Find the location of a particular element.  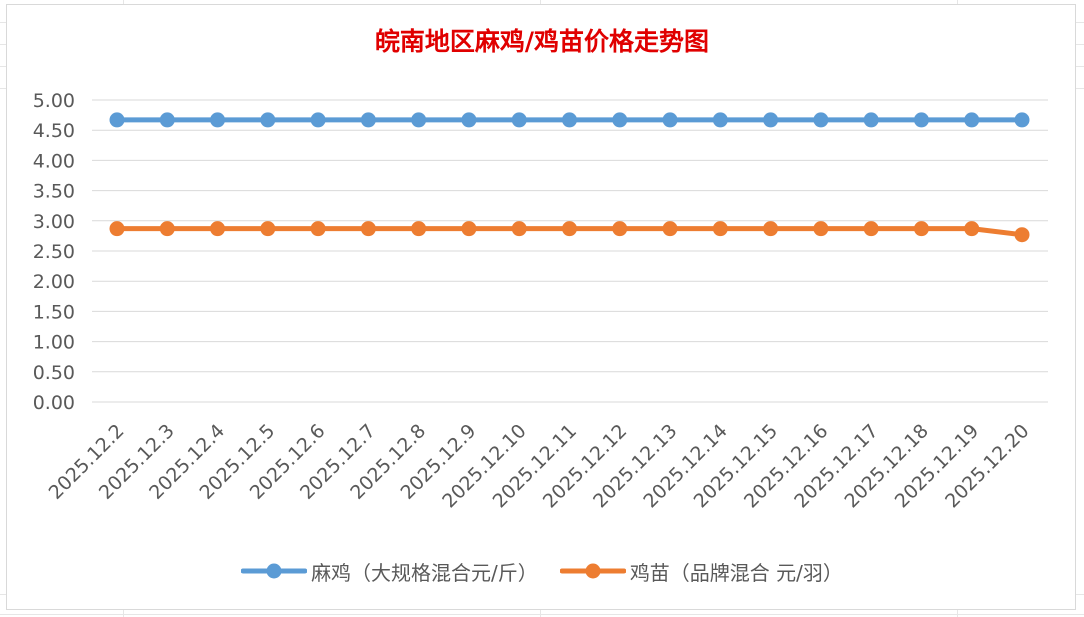

y-tick-label: 1.50 is located at coordinates (54, 312).